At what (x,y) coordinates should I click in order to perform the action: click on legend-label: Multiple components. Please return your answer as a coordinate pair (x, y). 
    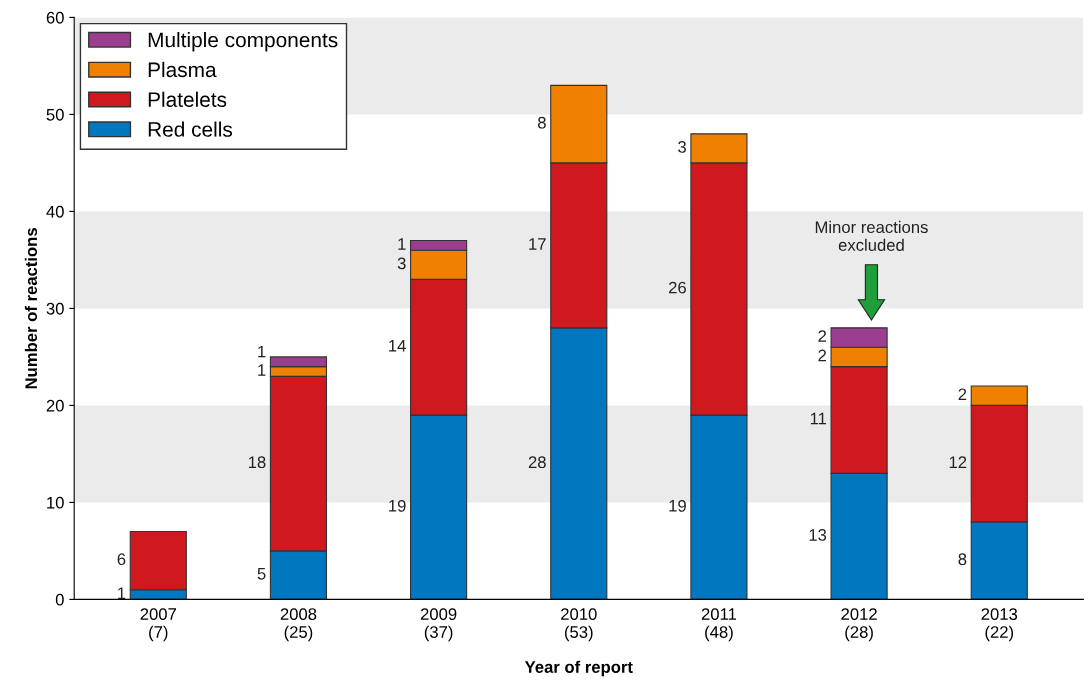
    Looking at the image, I should click on (243, 42).